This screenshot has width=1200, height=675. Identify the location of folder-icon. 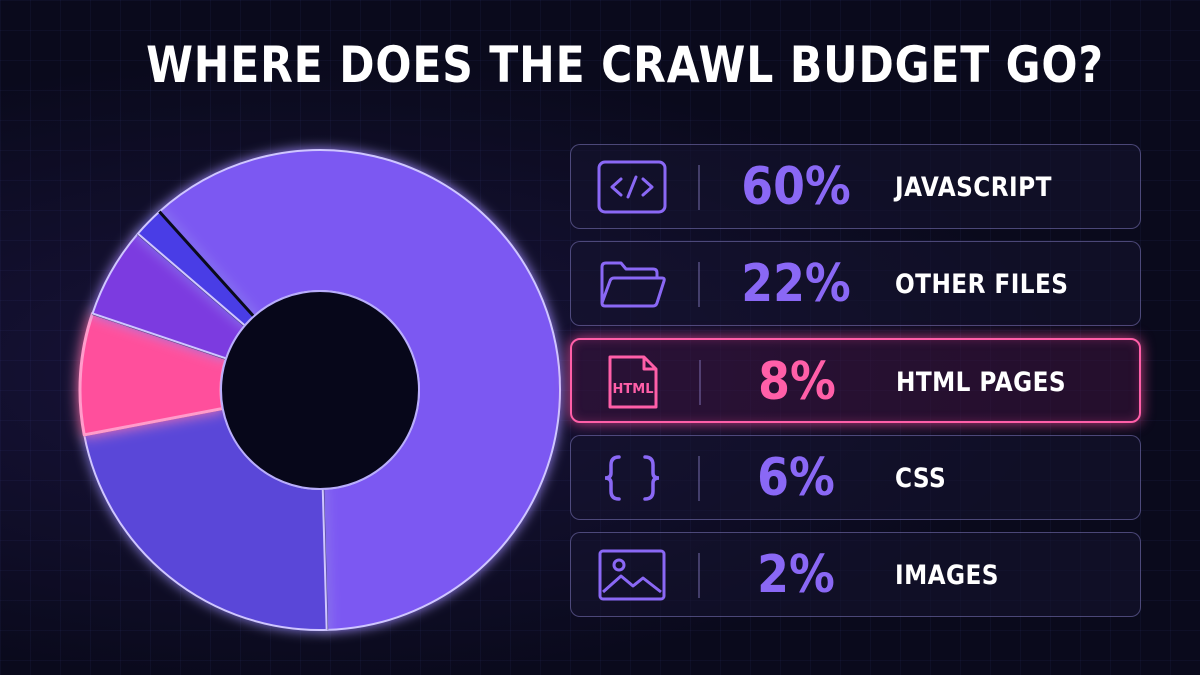
(633, 284).